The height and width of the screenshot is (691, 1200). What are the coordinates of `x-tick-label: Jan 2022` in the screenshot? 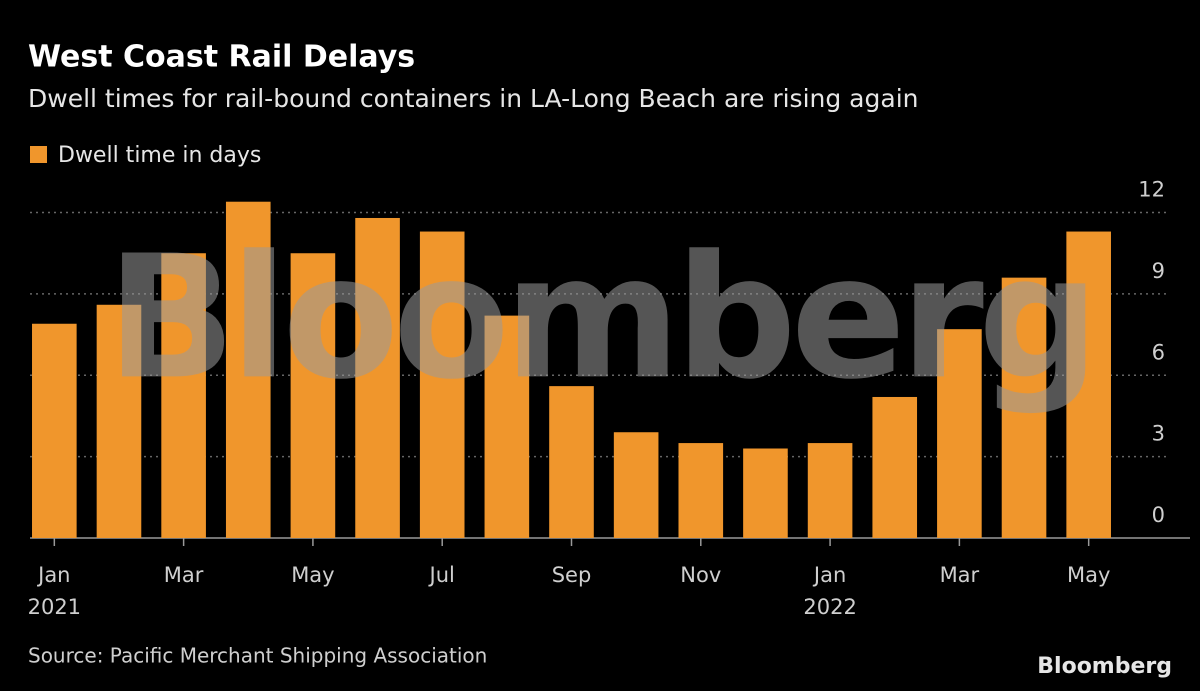 It's located at (829, 591).